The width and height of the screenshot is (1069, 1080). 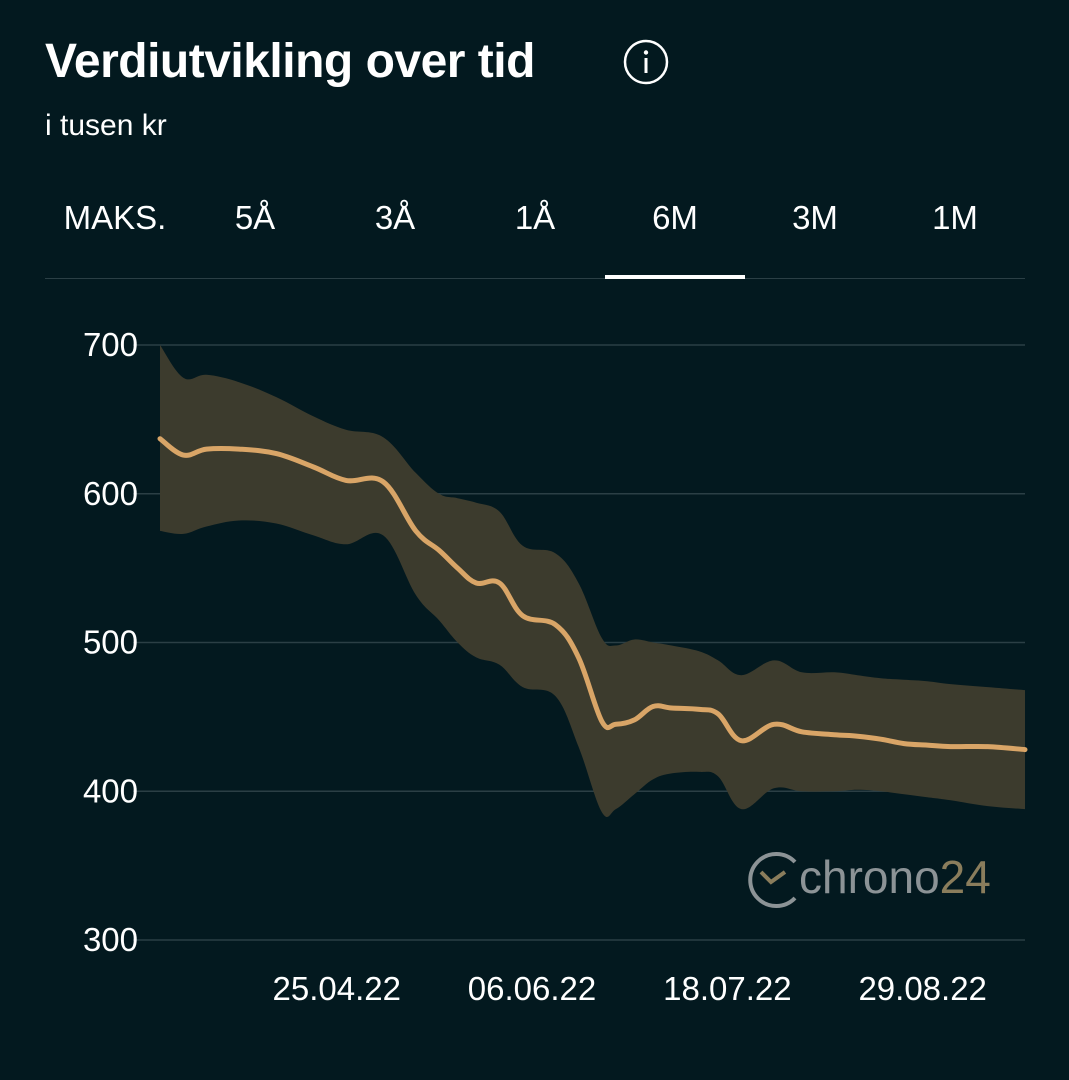 What do you see at coordinates (922, 988) in the screenshot?
I see `x-tick-label: 29.08.22` at bounding box center [922, 988].